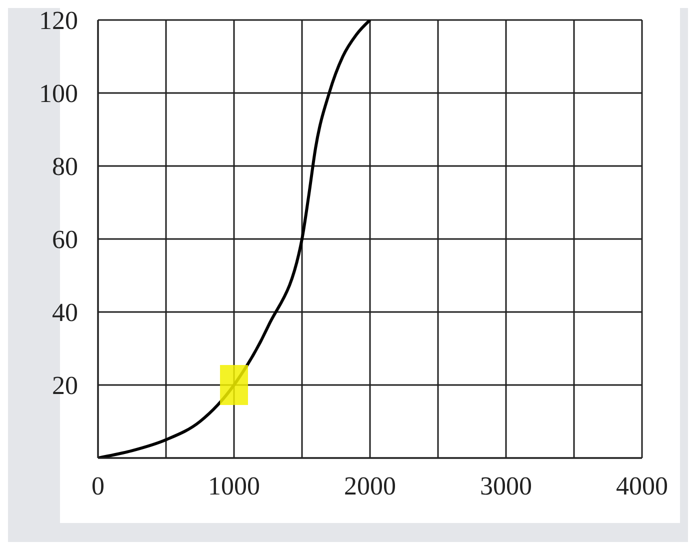 The height and width of the screenshot is (550, 696). I want to click on y-tick-label: 80, so click(65, 167).